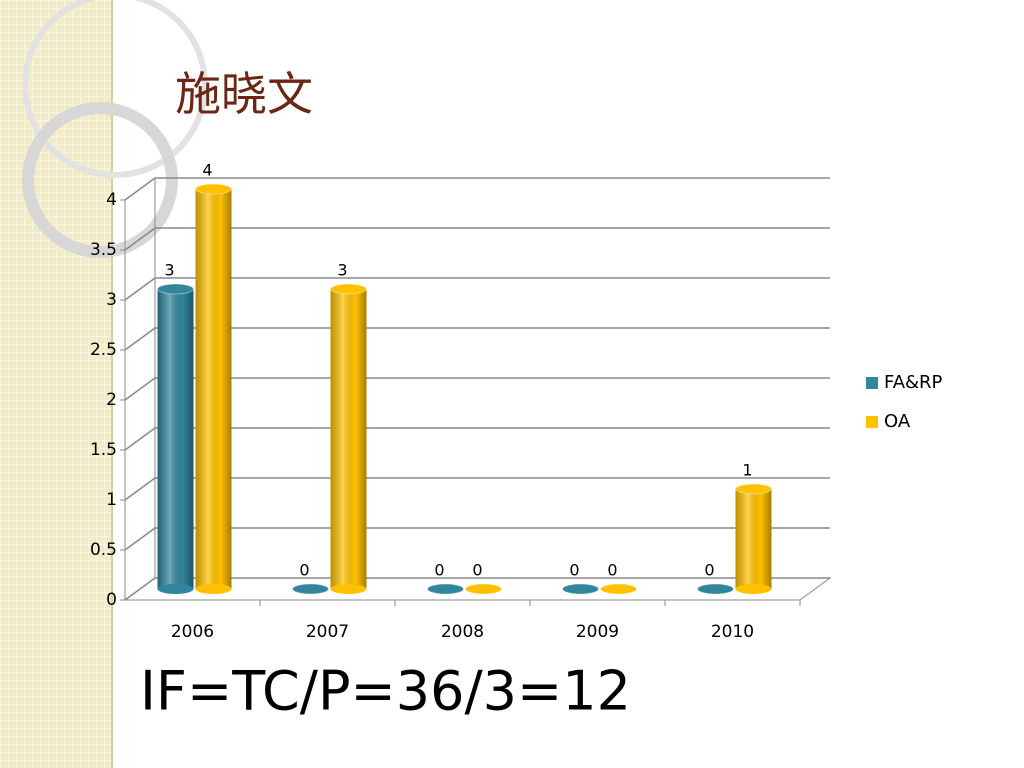 The width and height of the screenshot is (1024, 768). Describe the element at coordinates (747, 470) in the screenshot. I see `data-label: 1` at that location.